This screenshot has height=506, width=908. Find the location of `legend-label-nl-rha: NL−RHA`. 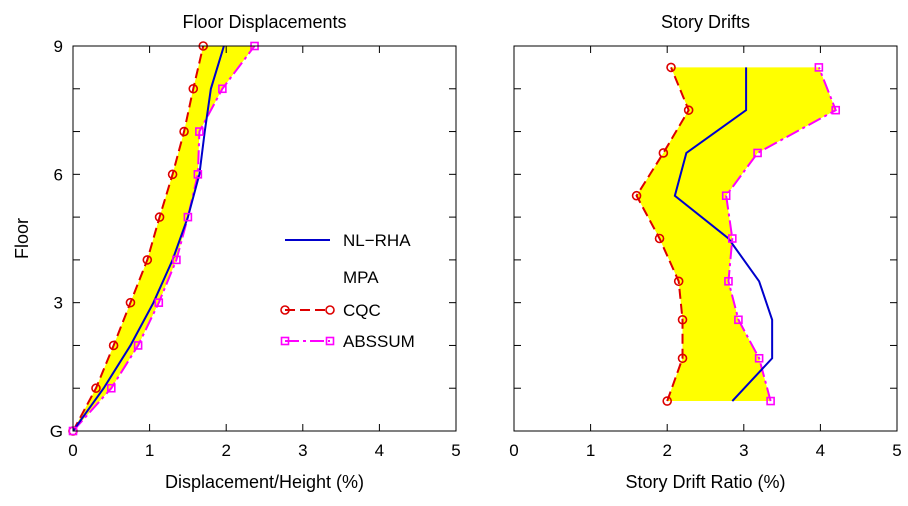

legend-label-nl-rha: NL−RHA is located at coordinates (377, 240).